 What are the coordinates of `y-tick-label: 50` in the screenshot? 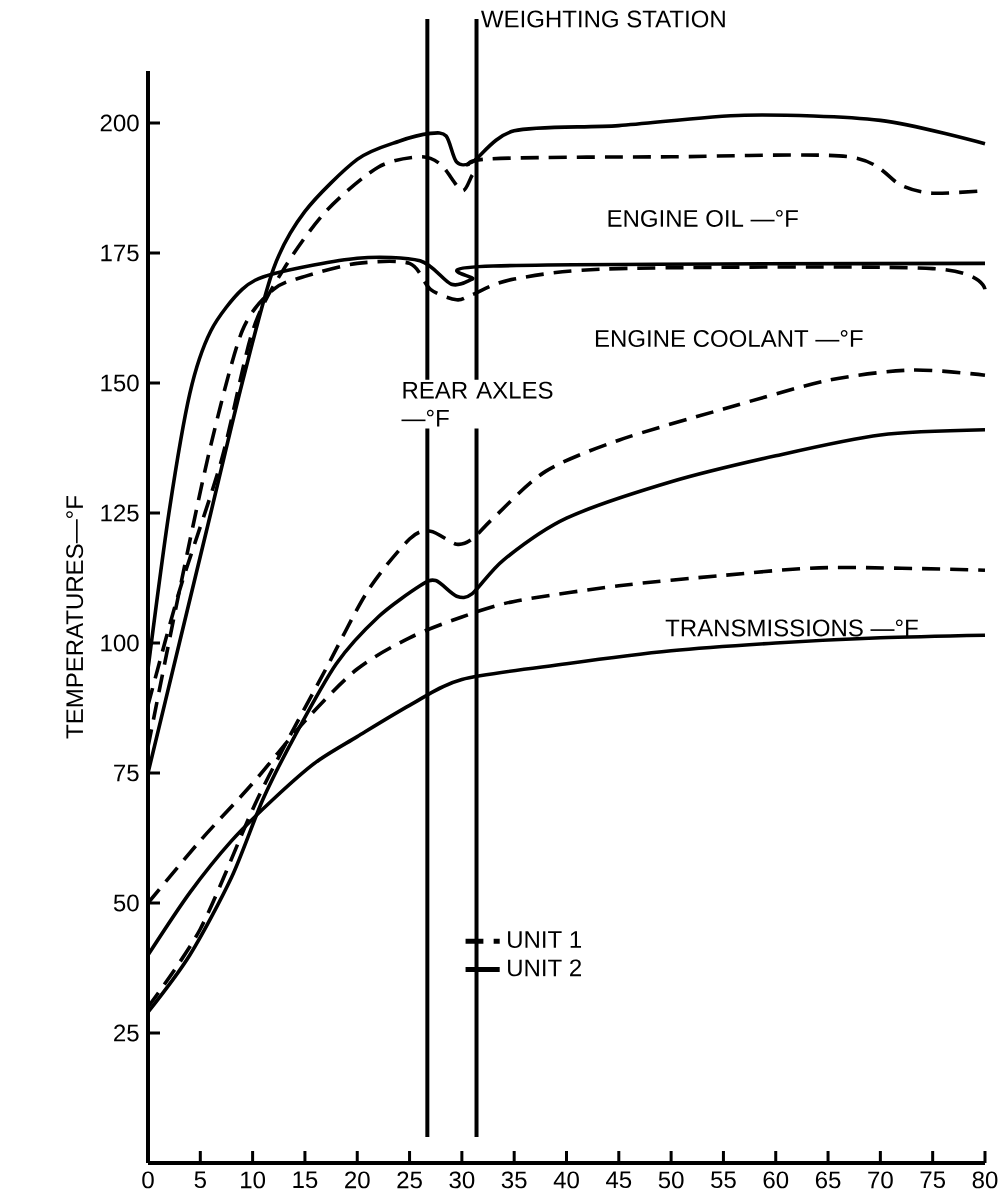 It's located at (126, 903).